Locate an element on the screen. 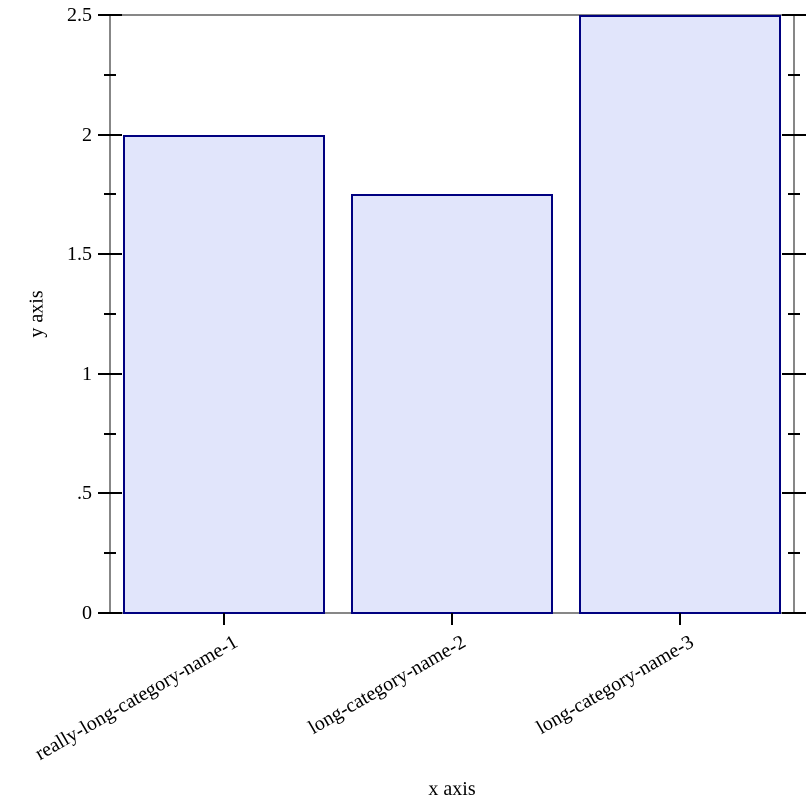  x-category-label: long-category-name-2 is located at coordinates (387, 684).